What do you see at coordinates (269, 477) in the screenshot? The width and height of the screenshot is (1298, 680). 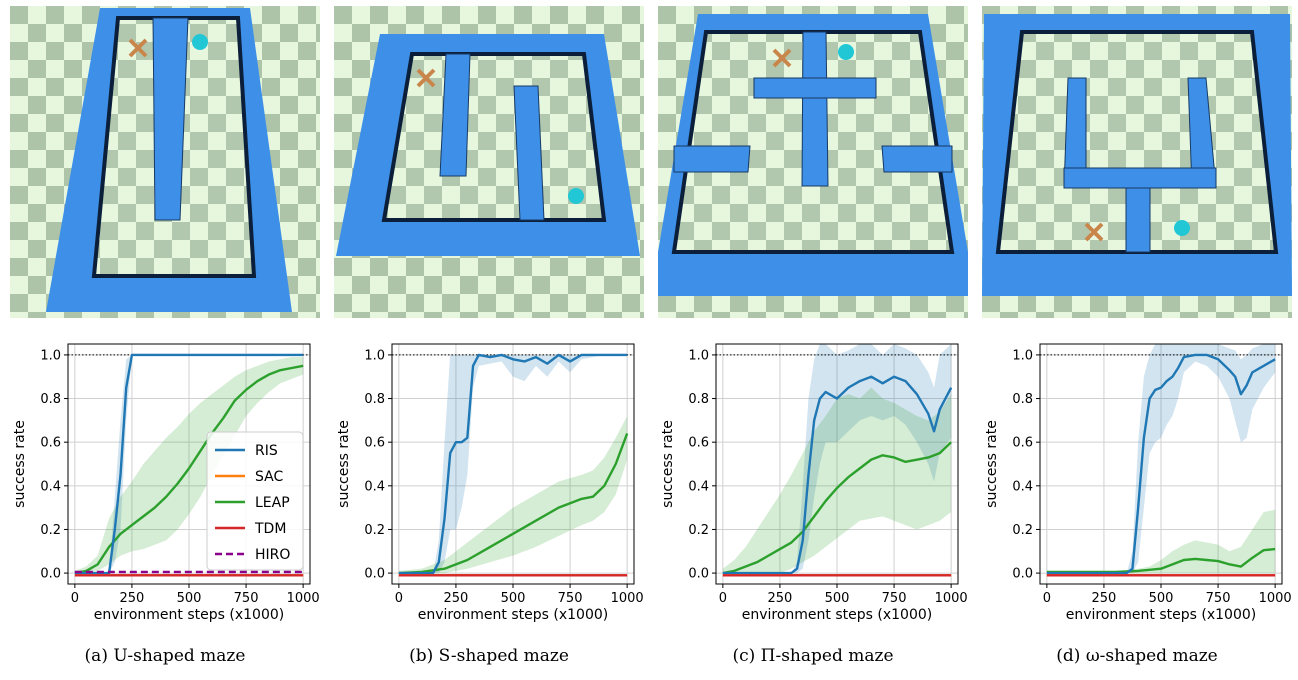 I see `legend-label-sac: SAC` at bounding box center [269, 477].